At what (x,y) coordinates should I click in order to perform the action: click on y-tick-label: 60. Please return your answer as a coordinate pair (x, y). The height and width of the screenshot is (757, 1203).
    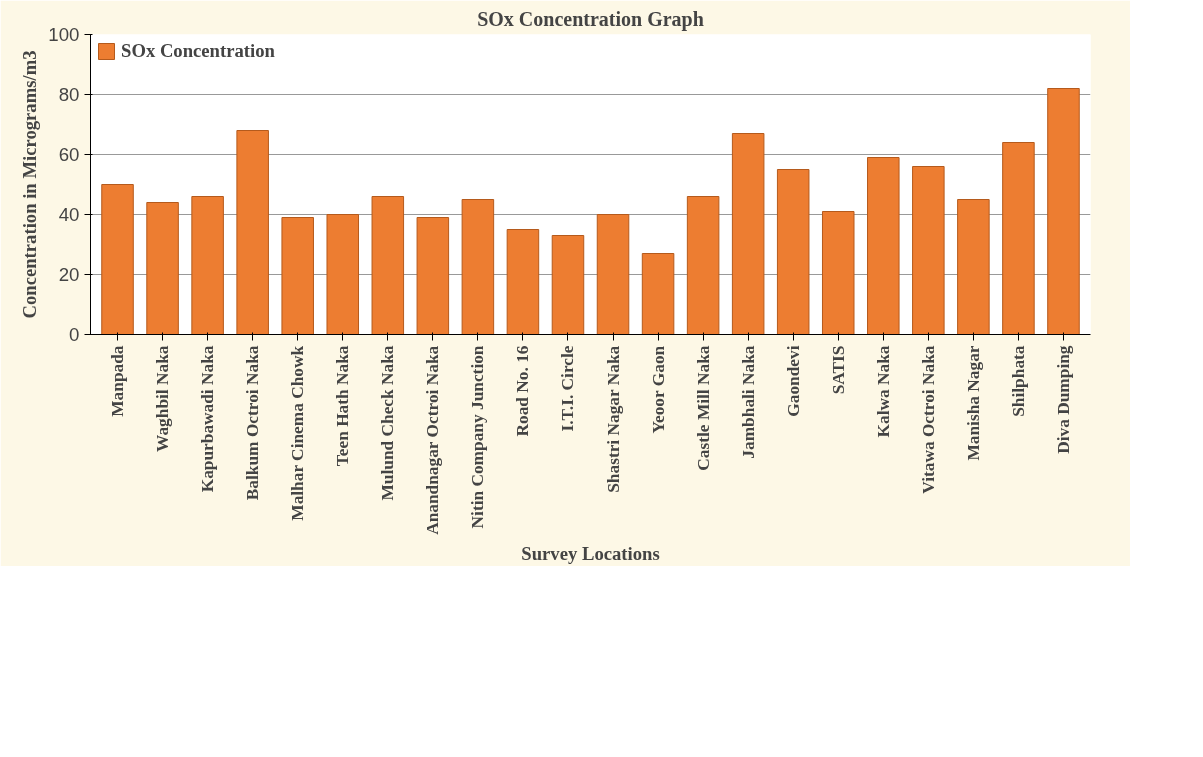
    Looking at the image, I should click on (69, 154).